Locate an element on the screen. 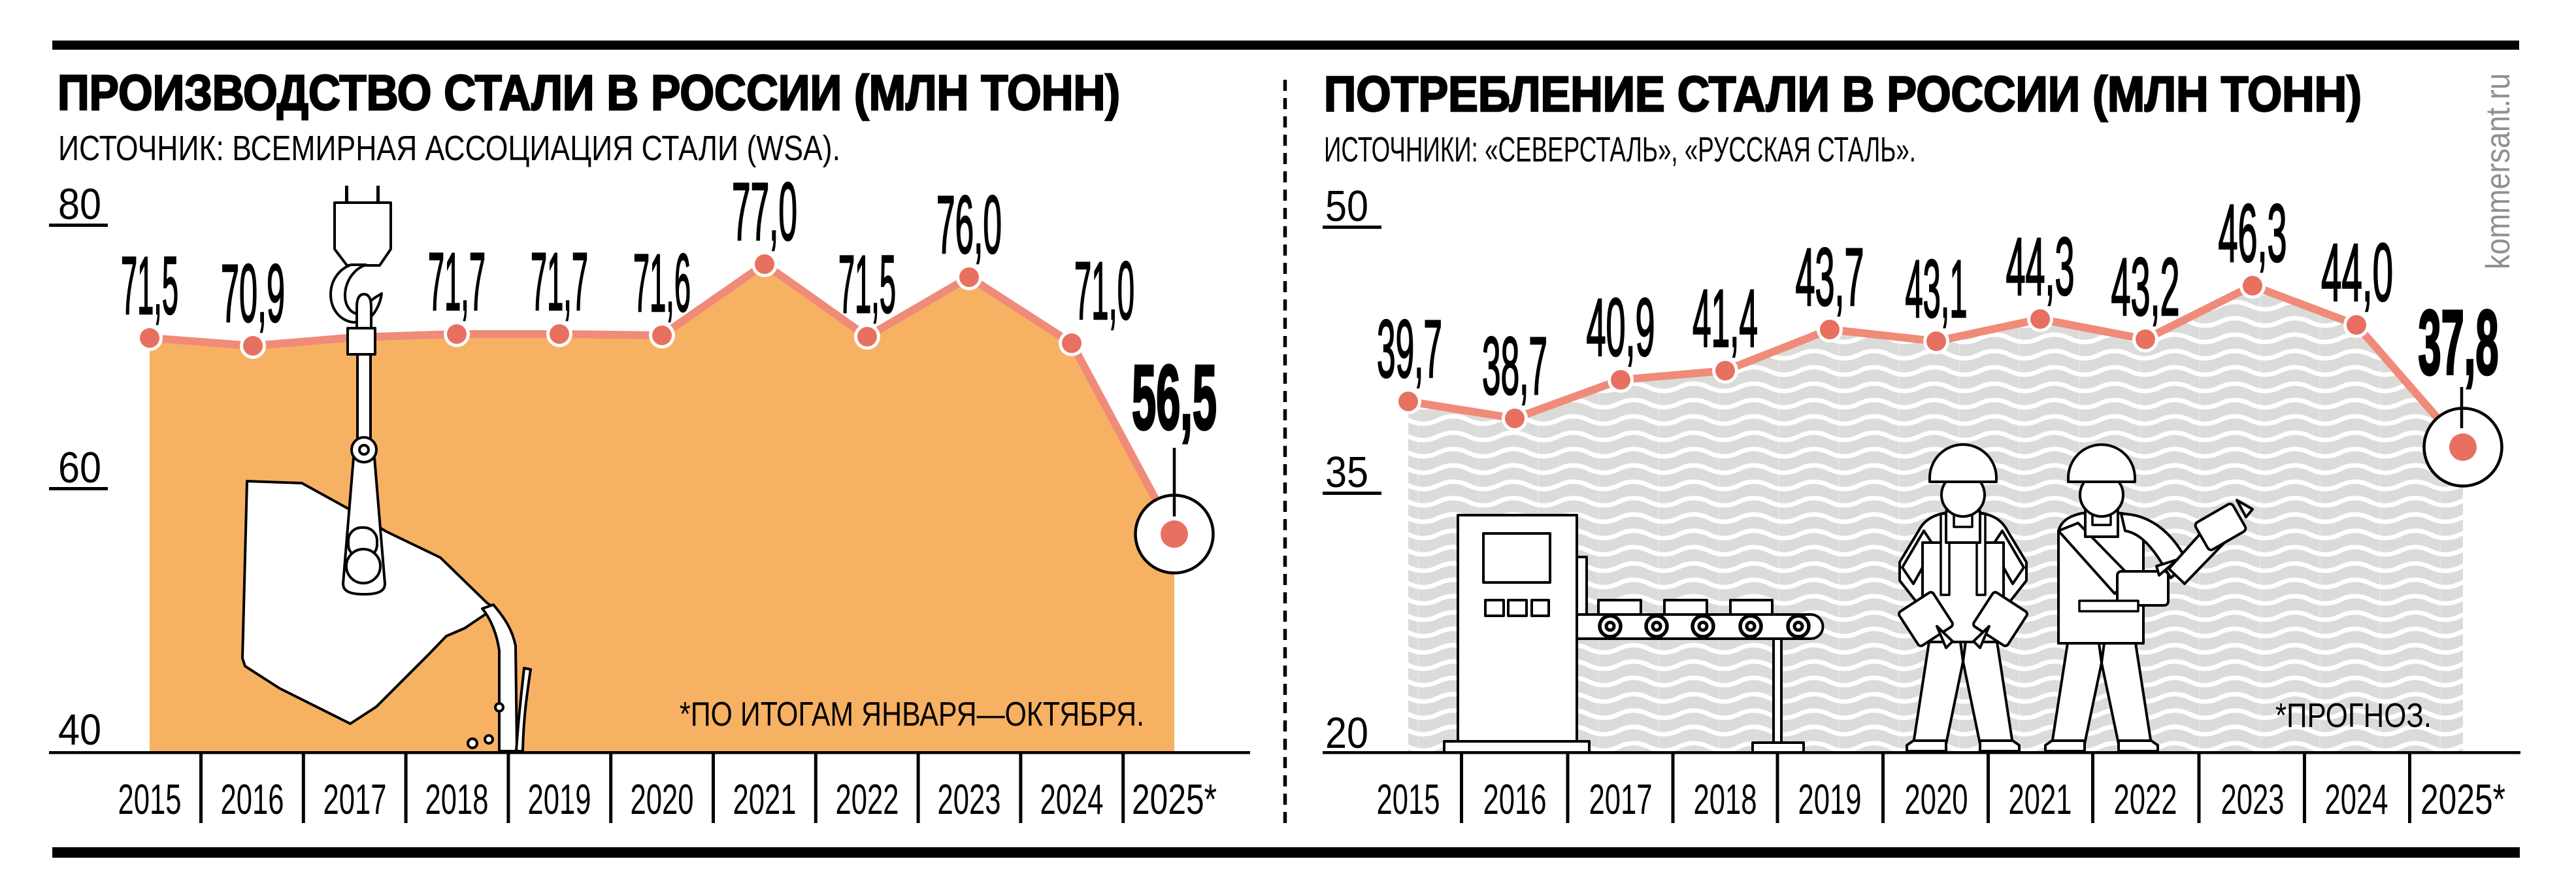 The width and height of the screenshot is (2576, 893). svg-text: 41,4 is located at coordinates (1725, 318).